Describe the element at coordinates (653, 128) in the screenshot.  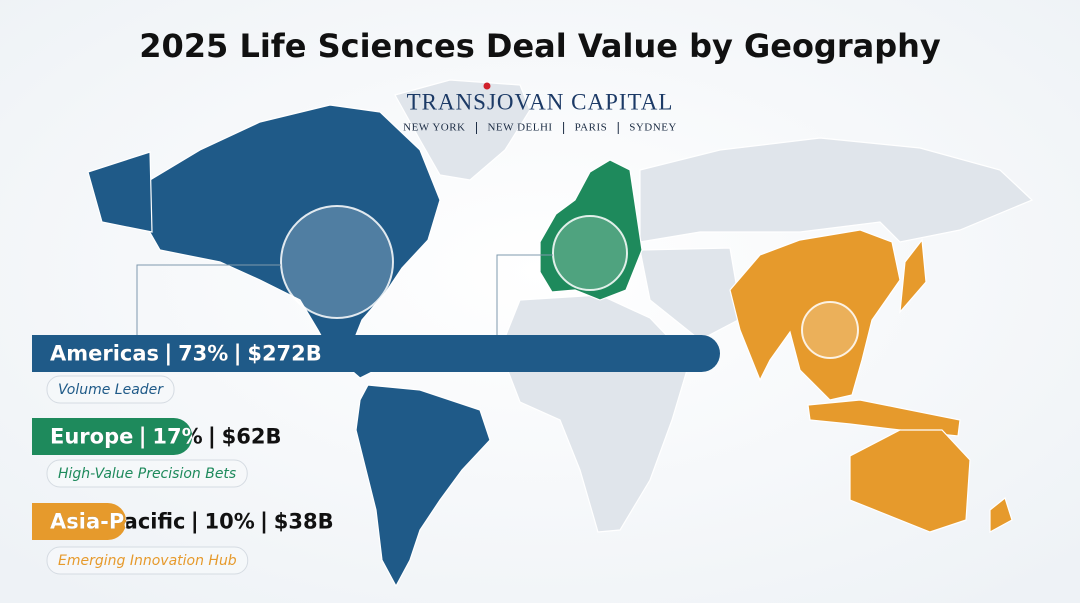
I see `office-name: SYDNEY` at that location.